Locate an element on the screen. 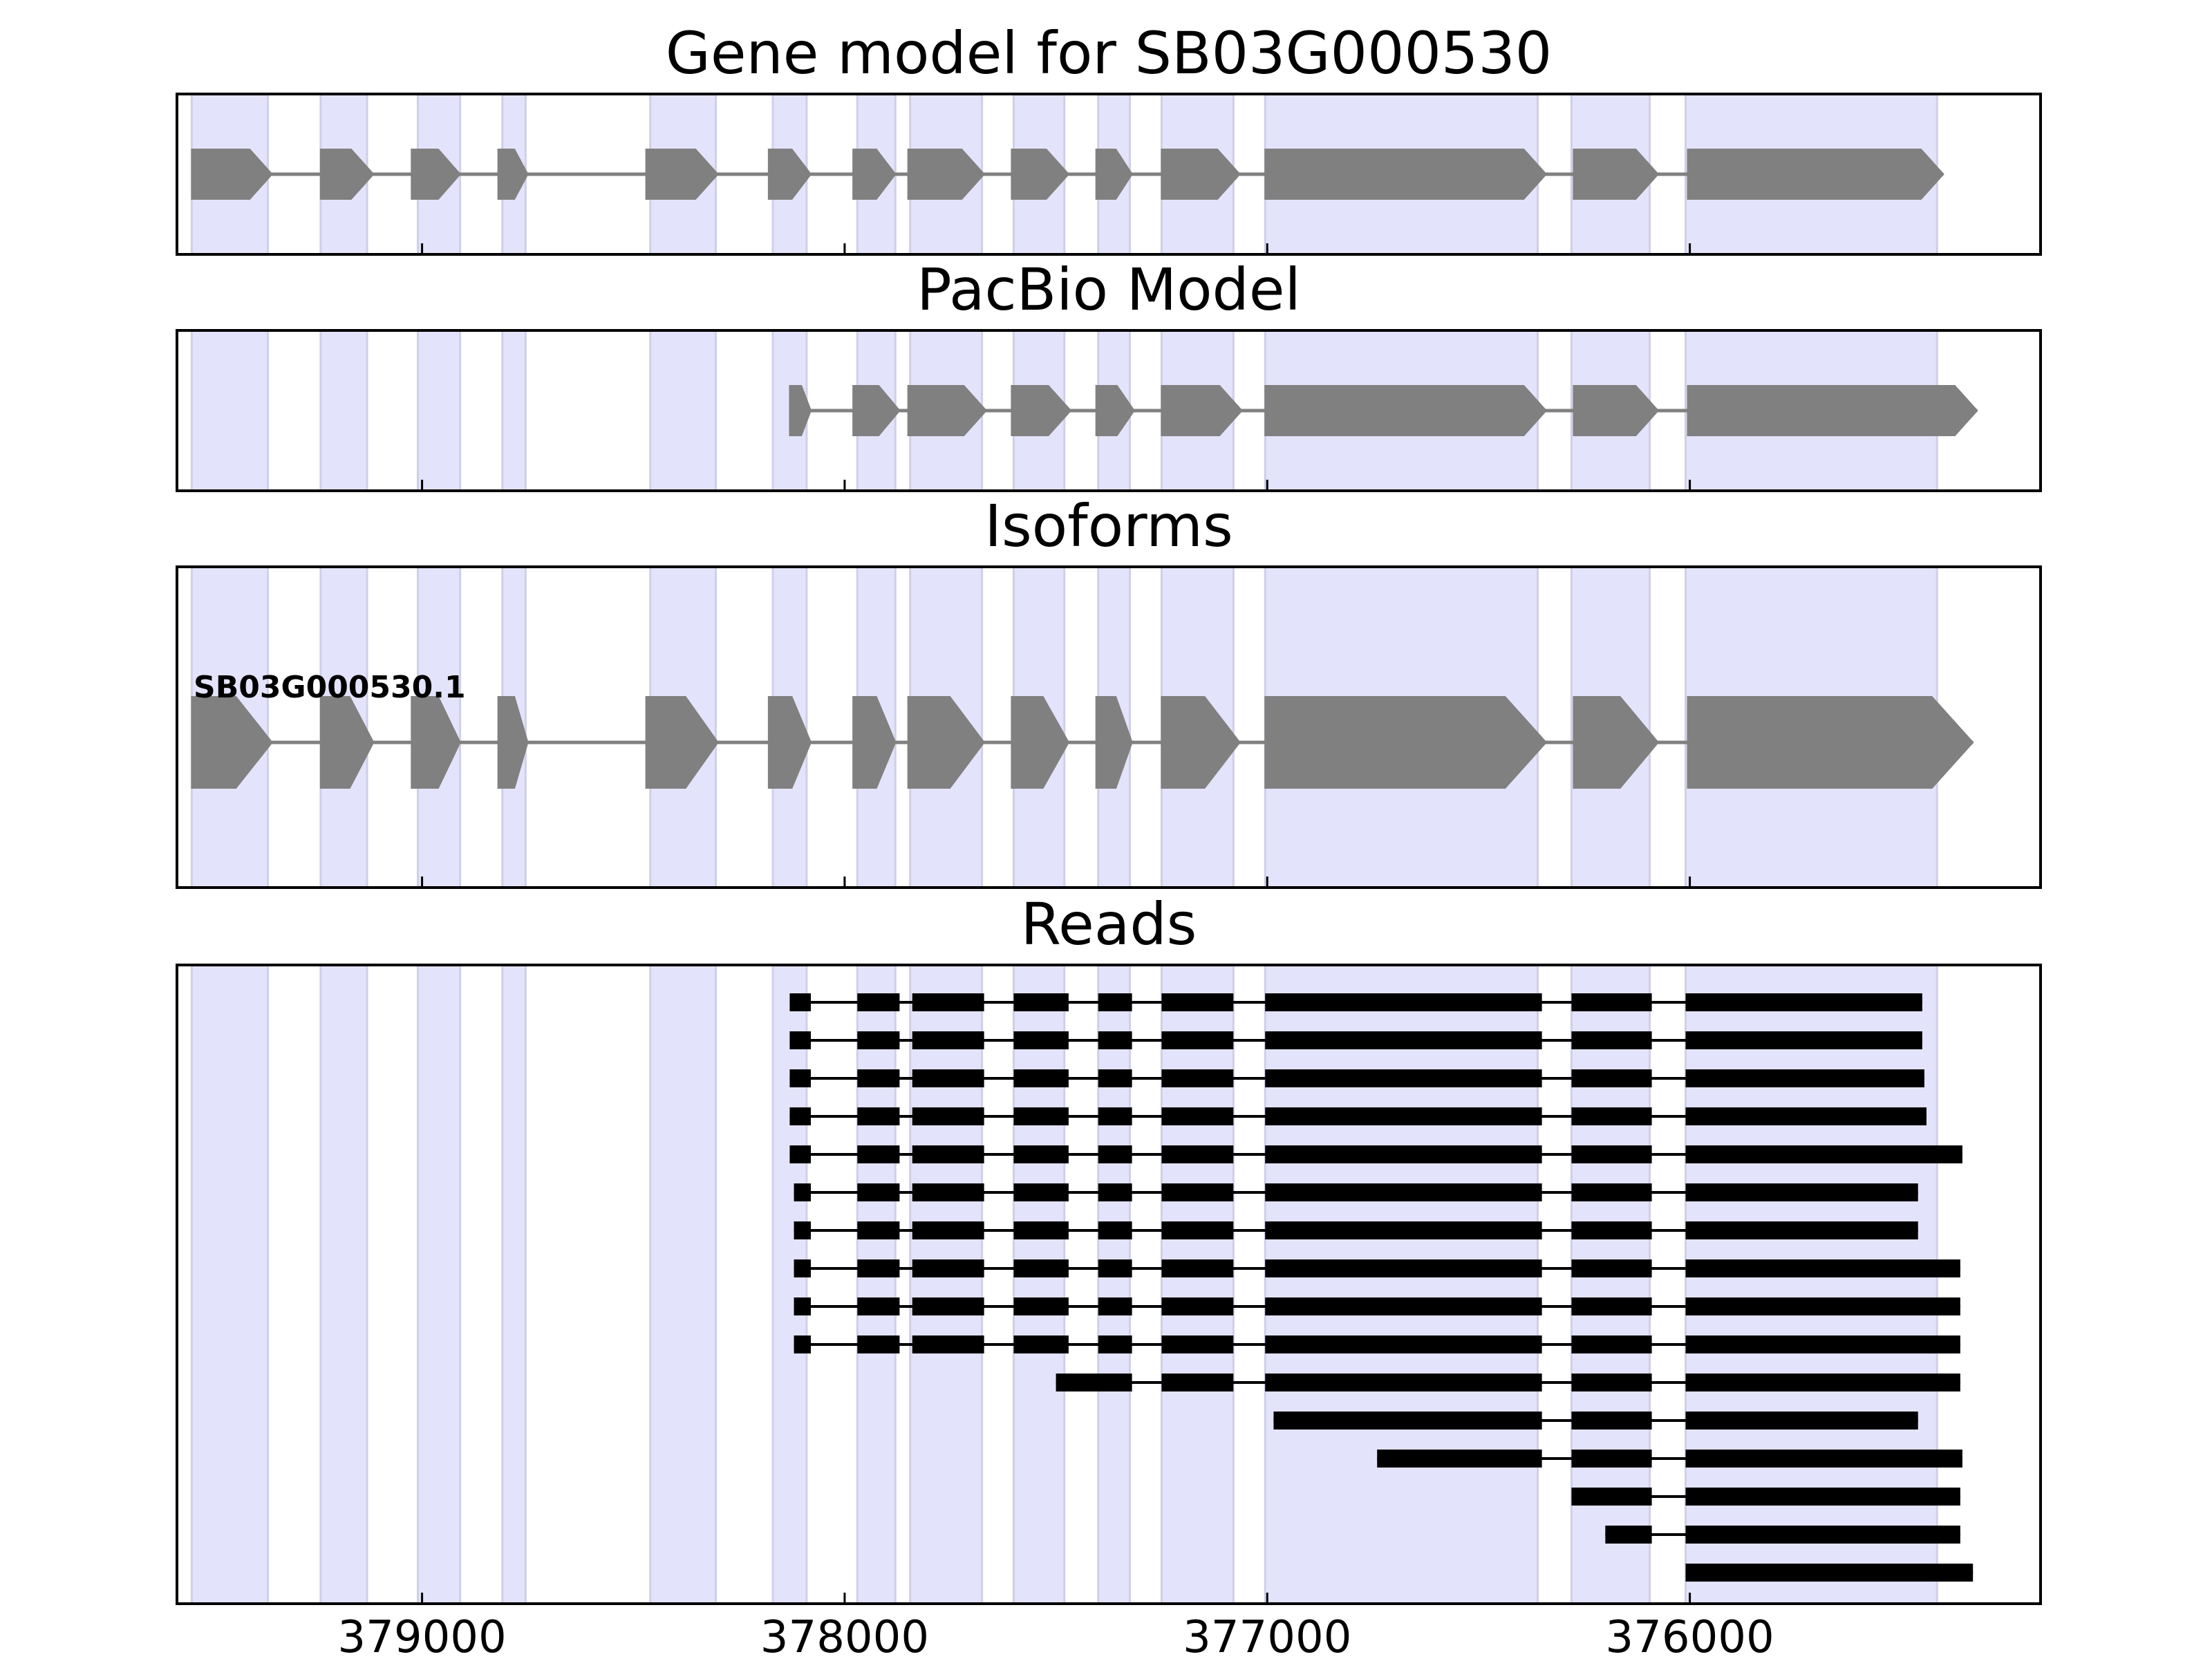 The image size is (2212, 1659). reads-title: Reads is located at coordinates (1109, 924).